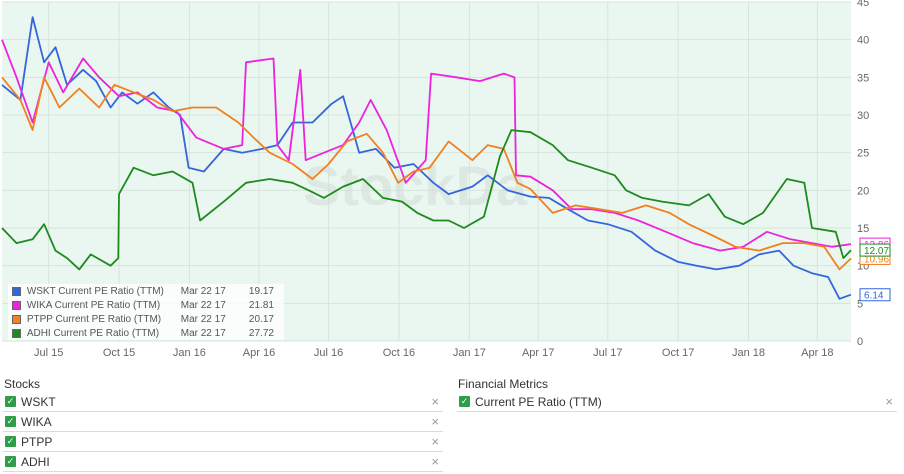  What do you see at coordinates (677, 402) in the screenshot?
I see `metric-item-pe-ratio: ✓ Current PE Ratio (TTM) ×` at bounding box center [677, 402].